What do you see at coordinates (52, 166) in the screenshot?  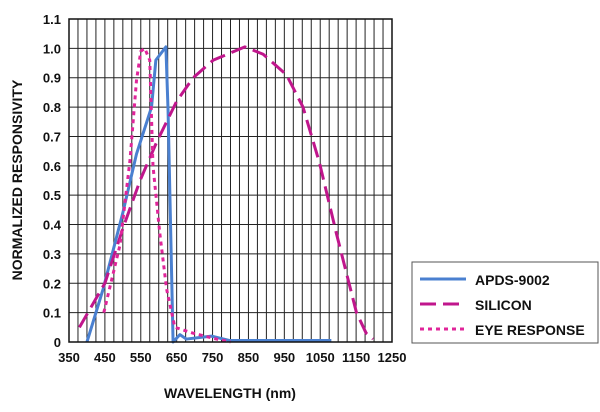 I see `y-tick-label: 0.6` at bounding box center [52, 166].